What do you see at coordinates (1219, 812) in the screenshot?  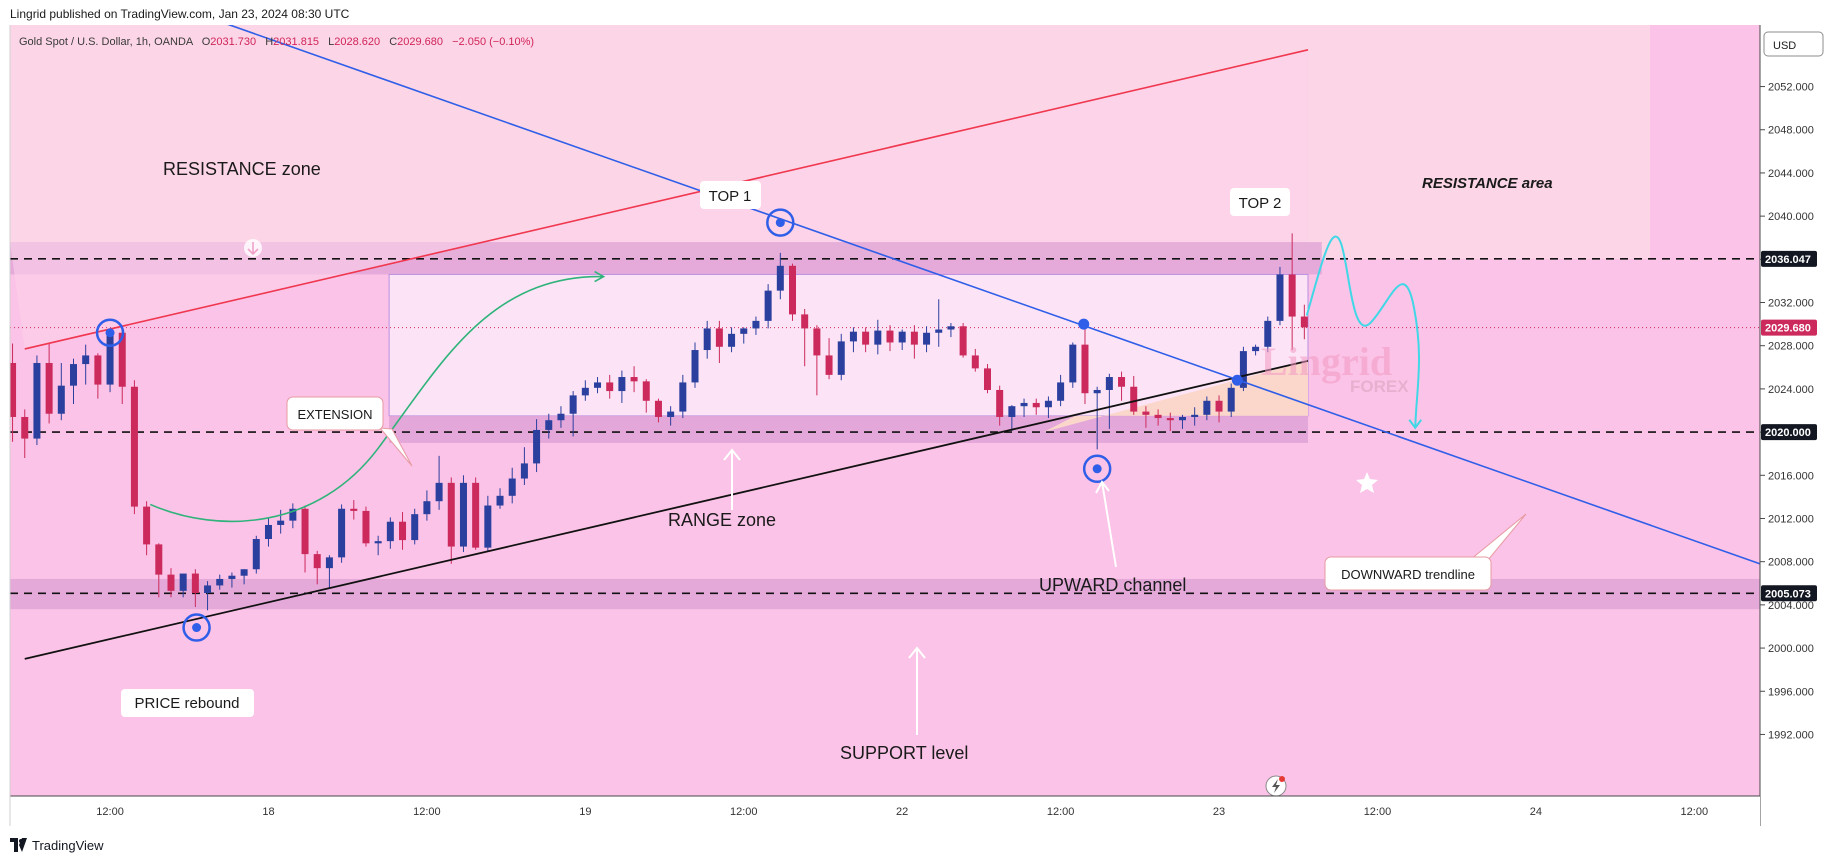 I see `time-tick-label: 23` at bounding box center [1219, 812].